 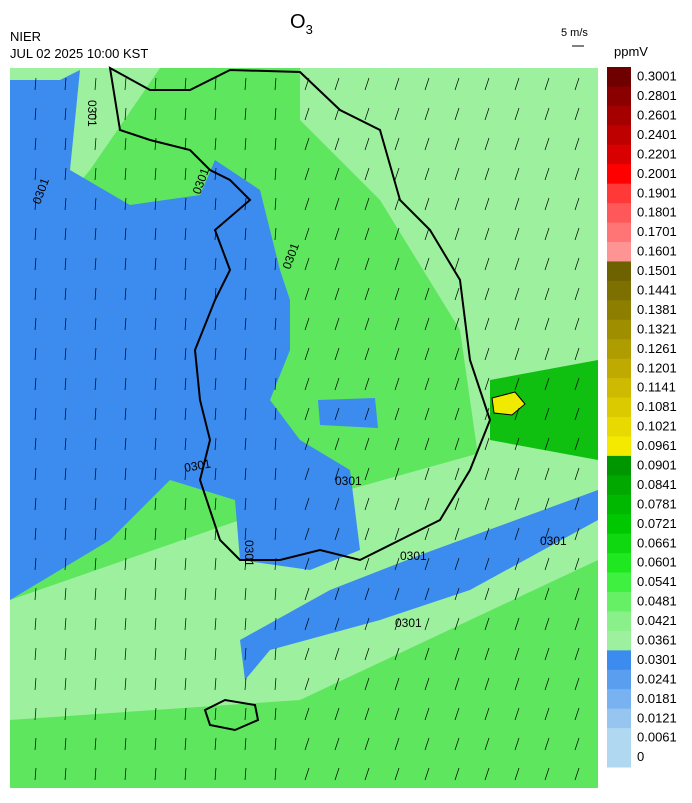 I want to click on unit: ppmV, so click(x=631, y=51).